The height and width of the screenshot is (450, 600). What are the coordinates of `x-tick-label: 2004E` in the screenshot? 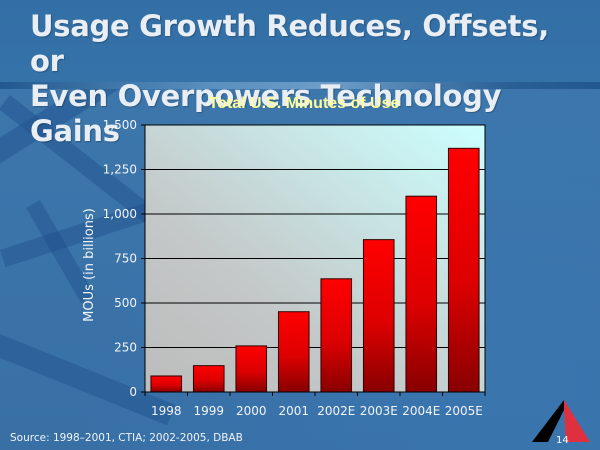 It's located at (421, 411).